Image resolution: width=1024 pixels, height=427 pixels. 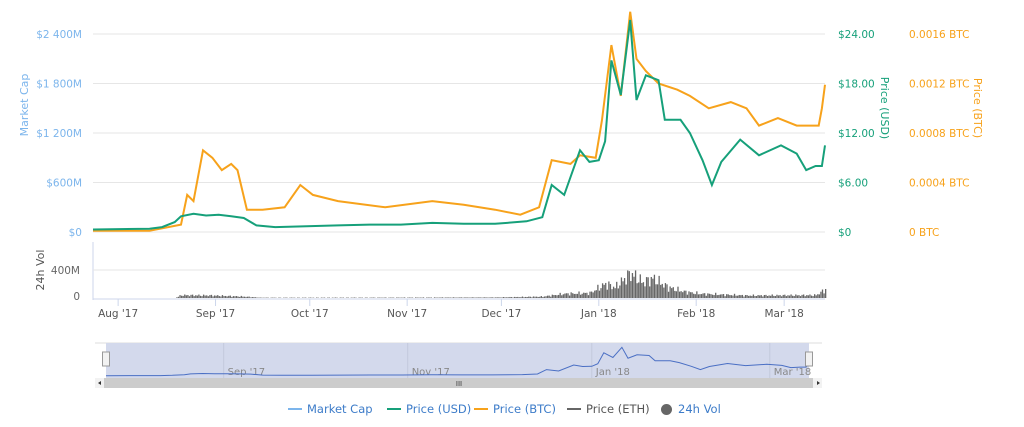 I want to click on scrollbar-thumb, so click(x=458, y=383).